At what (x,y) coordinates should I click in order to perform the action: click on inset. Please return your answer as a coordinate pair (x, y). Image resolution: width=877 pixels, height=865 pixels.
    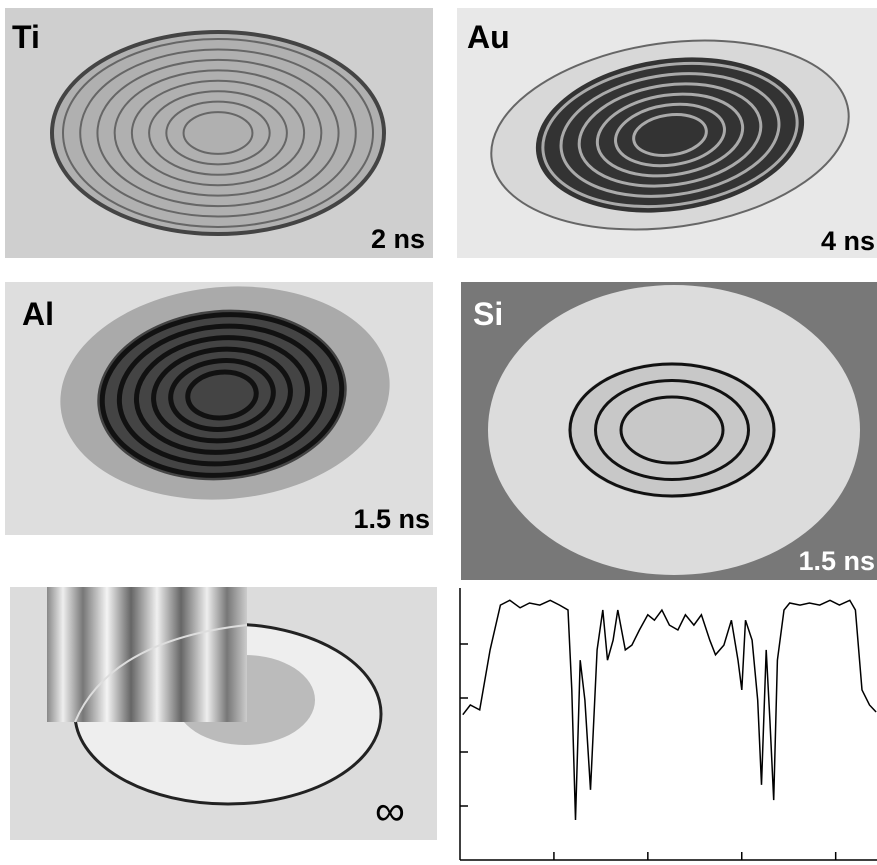
    Looking at the image, I should click on (147, 654).